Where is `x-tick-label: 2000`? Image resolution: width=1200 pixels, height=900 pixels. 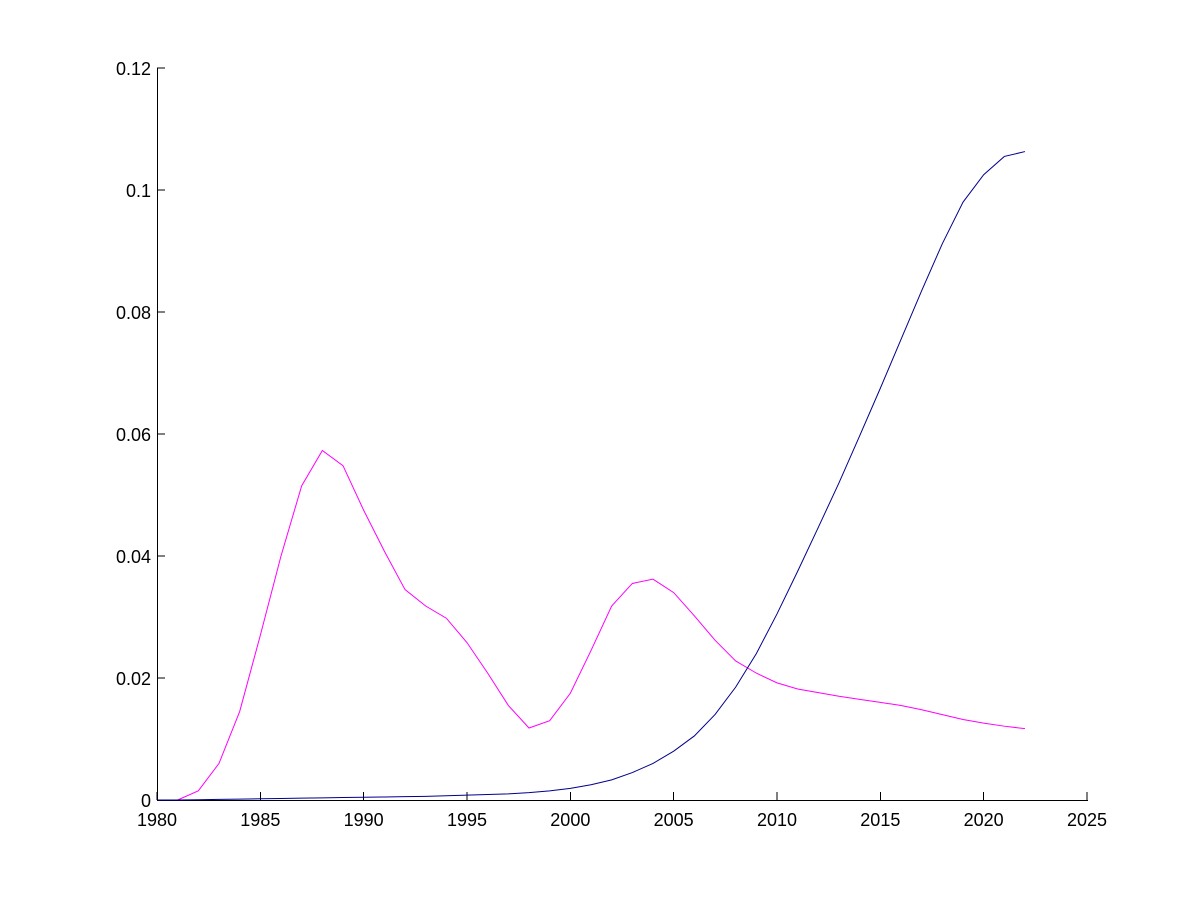 x-tick-label: 2000 is located at coordinates (570, 820).